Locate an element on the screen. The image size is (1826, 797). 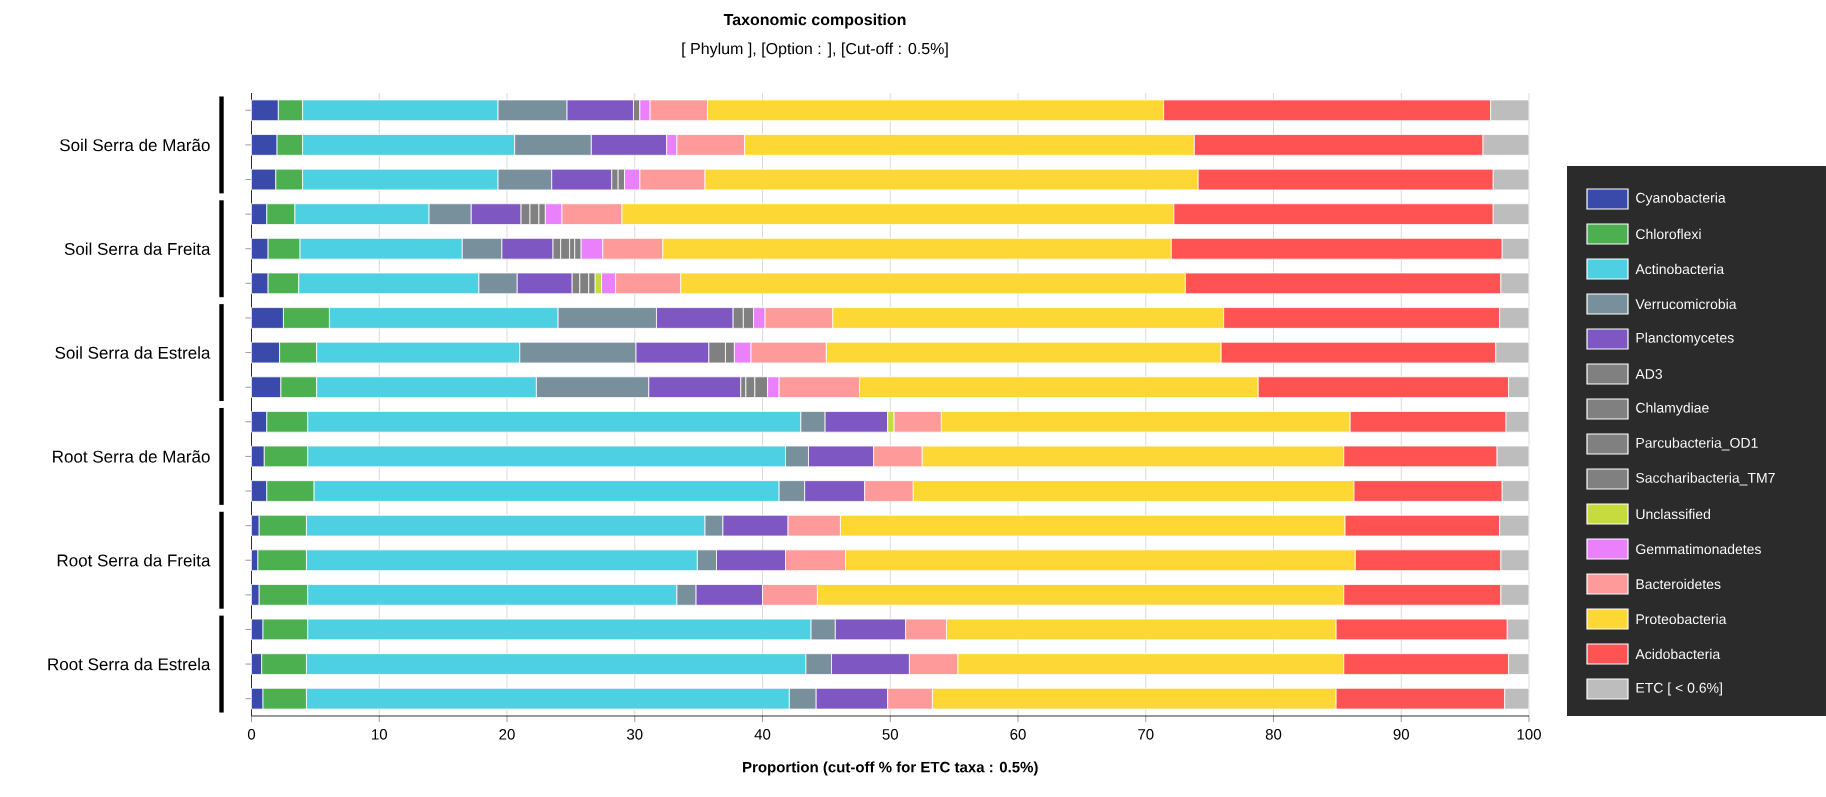
y-tick-label: Root Serra da Estrela is located at coordinates (129, 664).